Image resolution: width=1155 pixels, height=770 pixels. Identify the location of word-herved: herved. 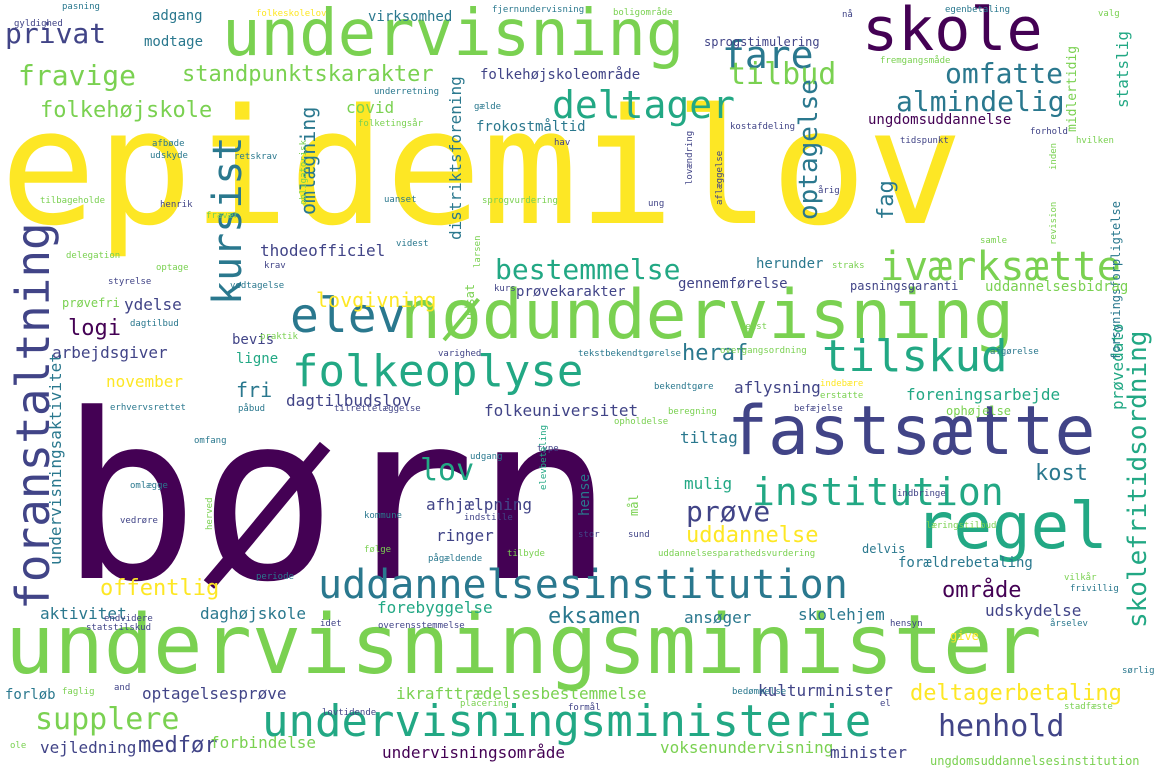
(210, 513).